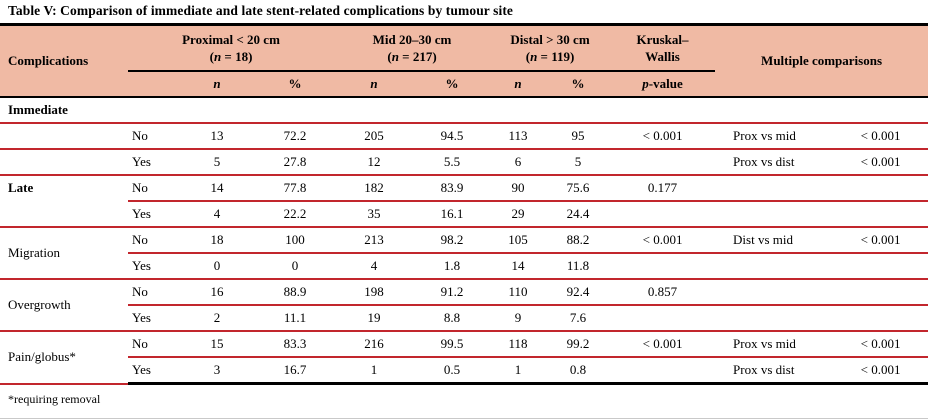  I want to click on pct-value-mid: 99.5, so click(452, 344).